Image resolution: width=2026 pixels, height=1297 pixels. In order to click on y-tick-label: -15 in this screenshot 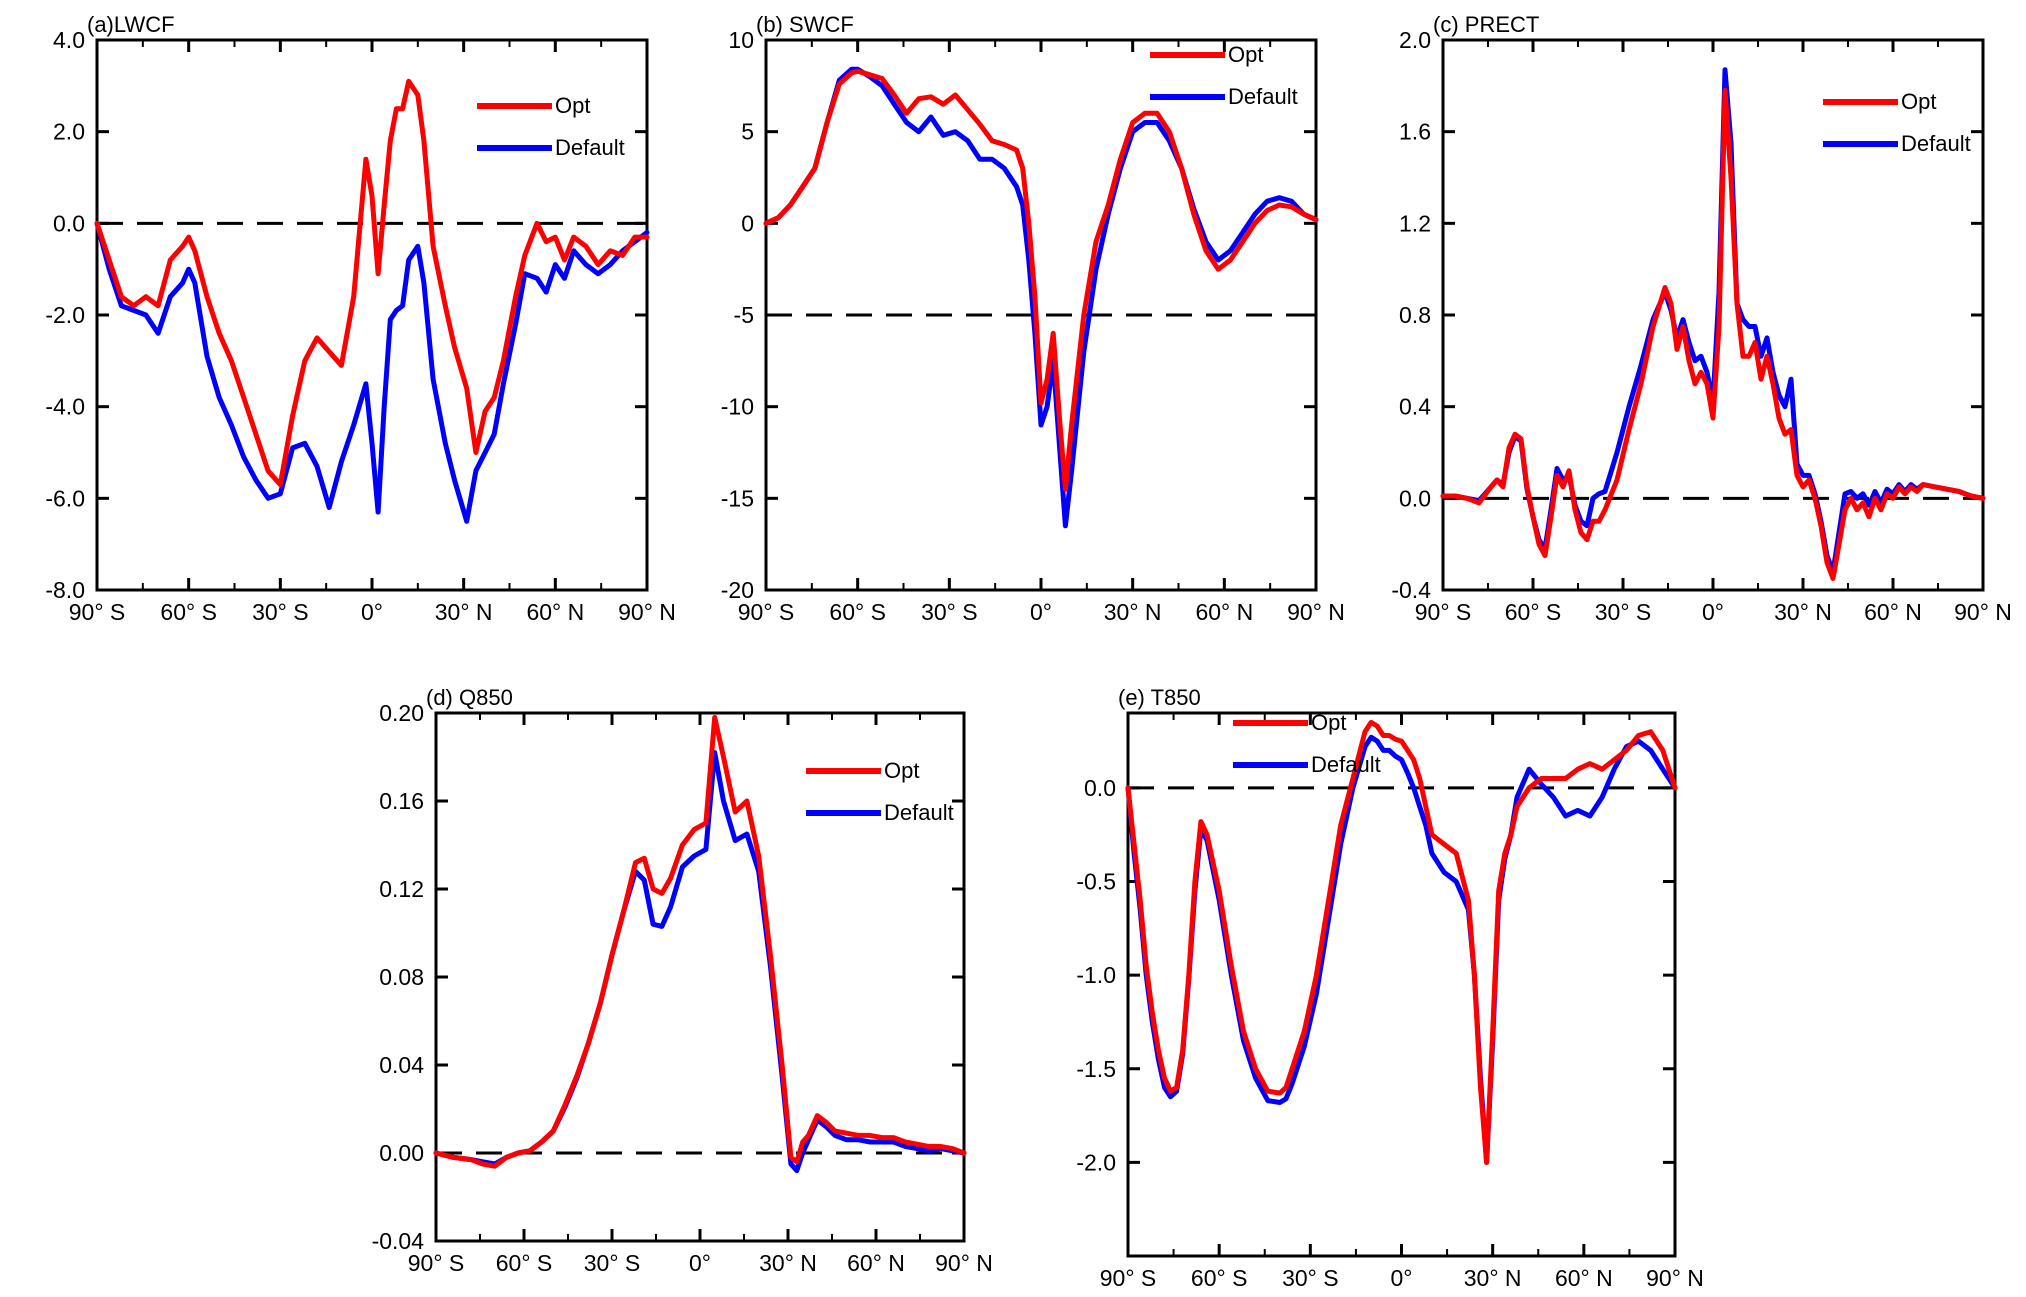, I will do `click(737, 498)`.